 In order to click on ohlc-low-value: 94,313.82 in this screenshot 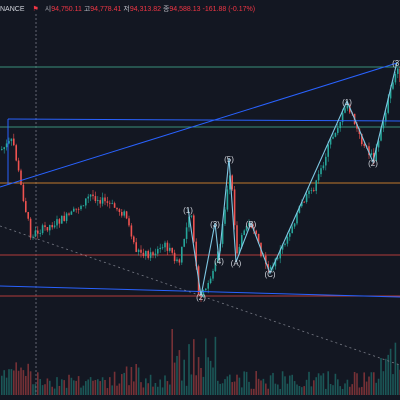, I will do `click(145, 9)`.